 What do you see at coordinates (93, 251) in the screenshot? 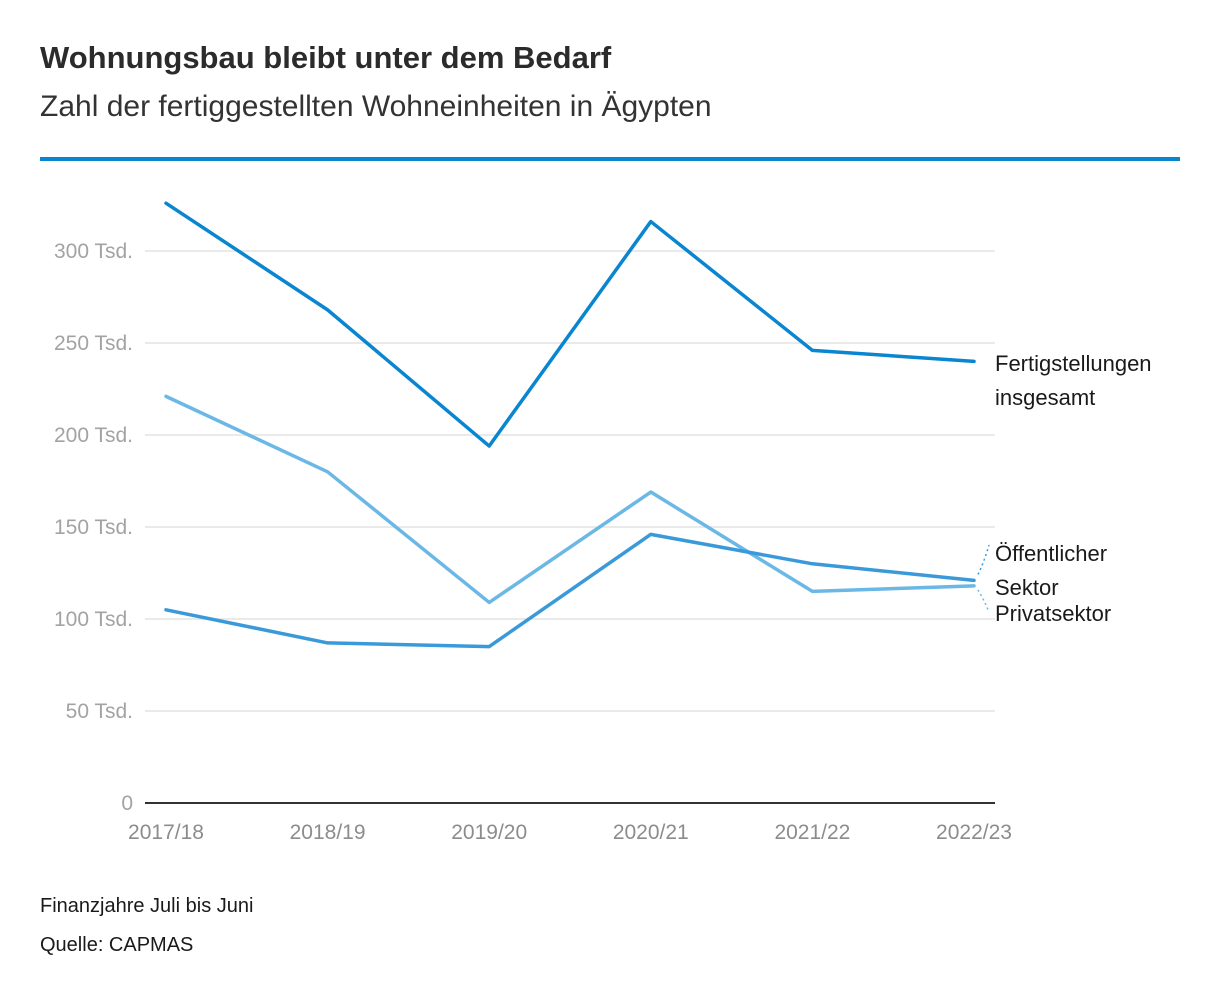
I see `y-tick-label: 300 Tsd.` at bounding box center [93, 251].